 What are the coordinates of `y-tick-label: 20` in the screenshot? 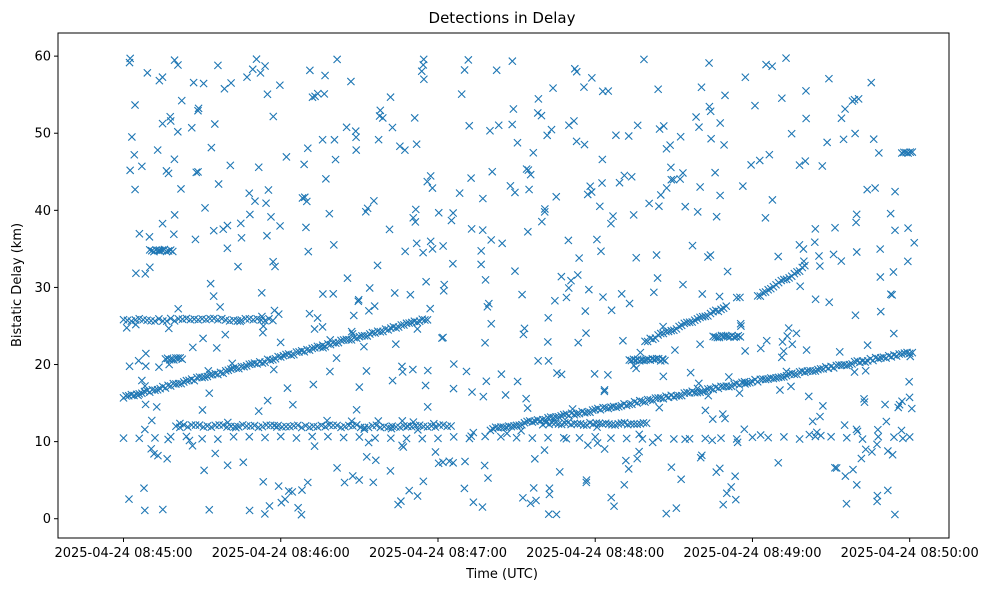 It's located at (42, 365).